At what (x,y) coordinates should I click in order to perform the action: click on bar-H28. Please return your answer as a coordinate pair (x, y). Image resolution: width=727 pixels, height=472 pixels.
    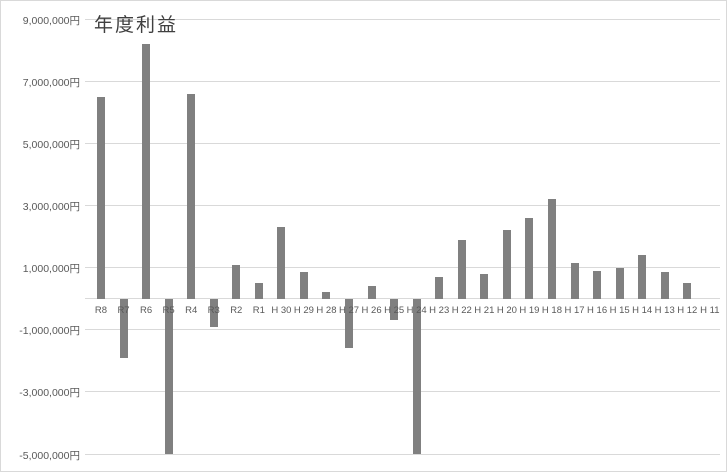
    Looking at the image, I should click on (326, 295).